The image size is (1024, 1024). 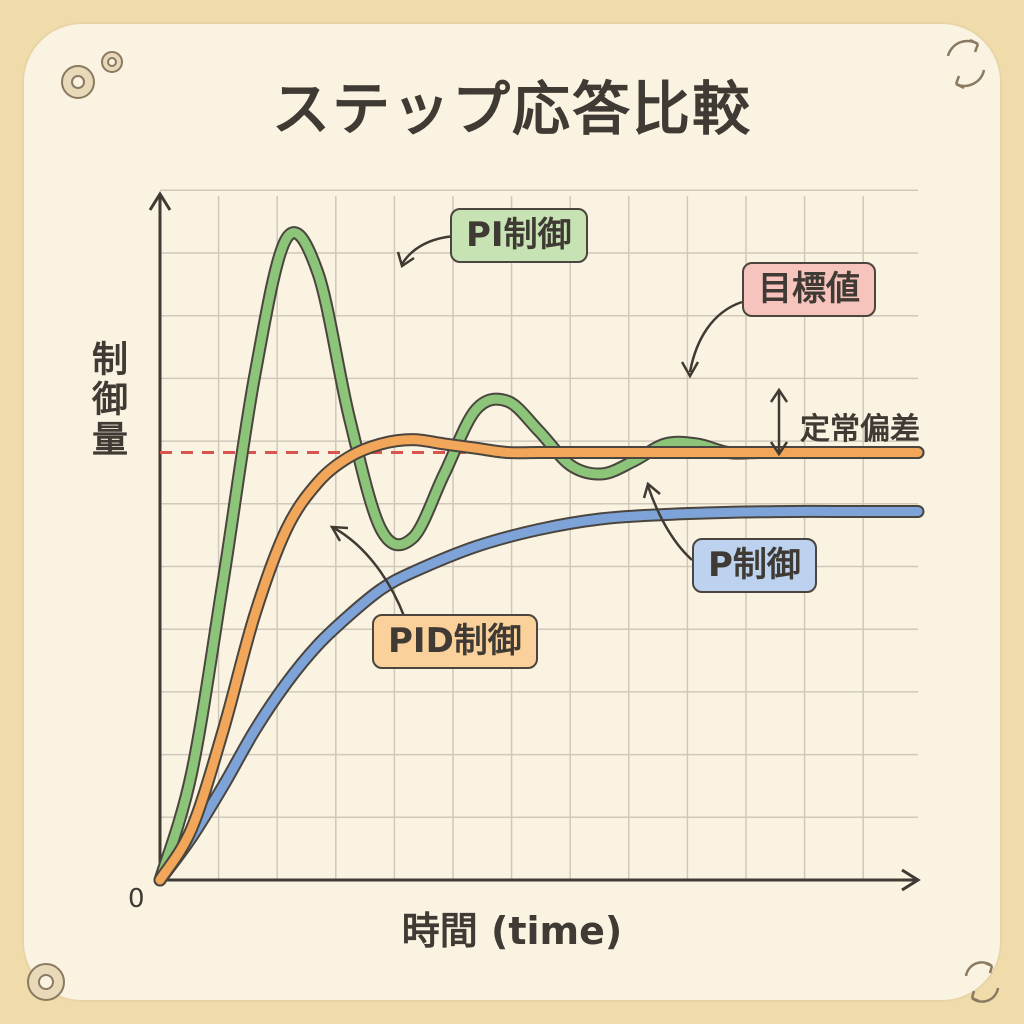 What do you see at coordinates (779, 395) in the screenshot?
I see `bracket-arrow-up-icon` at bounding box center [779, 395].